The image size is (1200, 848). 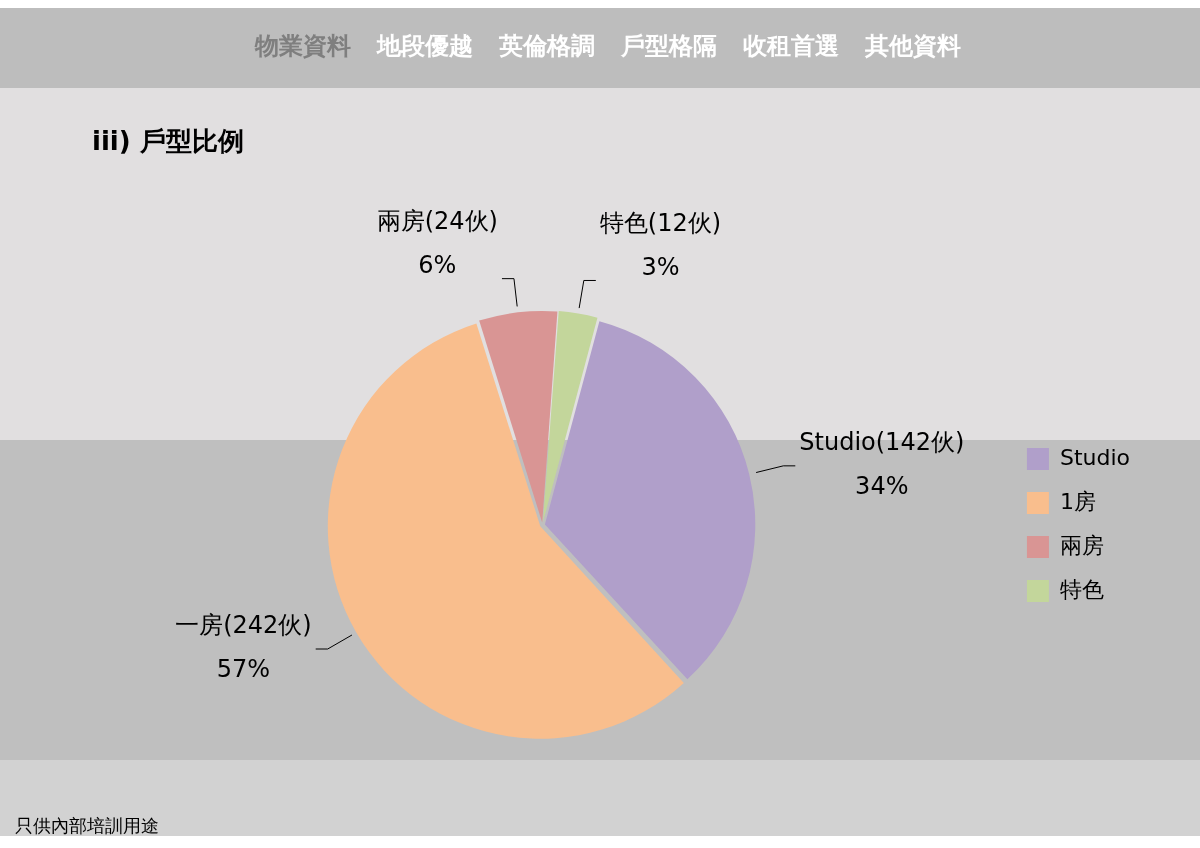 What do you see at coordinates (303, 46) in the screenshot?
I see `text: 物業資料` at bounding box center [303, 46].